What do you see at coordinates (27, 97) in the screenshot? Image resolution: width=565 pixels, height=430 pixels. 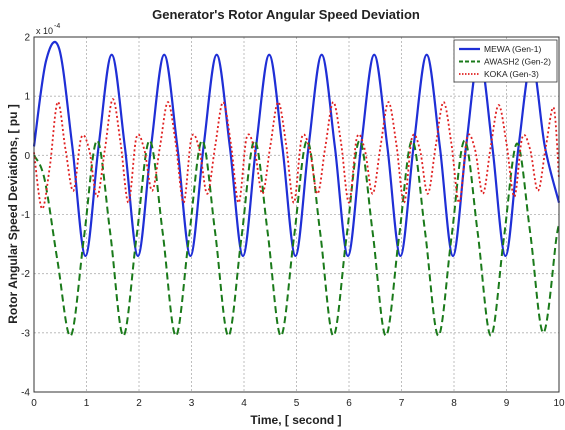 I see `y-tick-label: 1` at bounding box center [27, 97].